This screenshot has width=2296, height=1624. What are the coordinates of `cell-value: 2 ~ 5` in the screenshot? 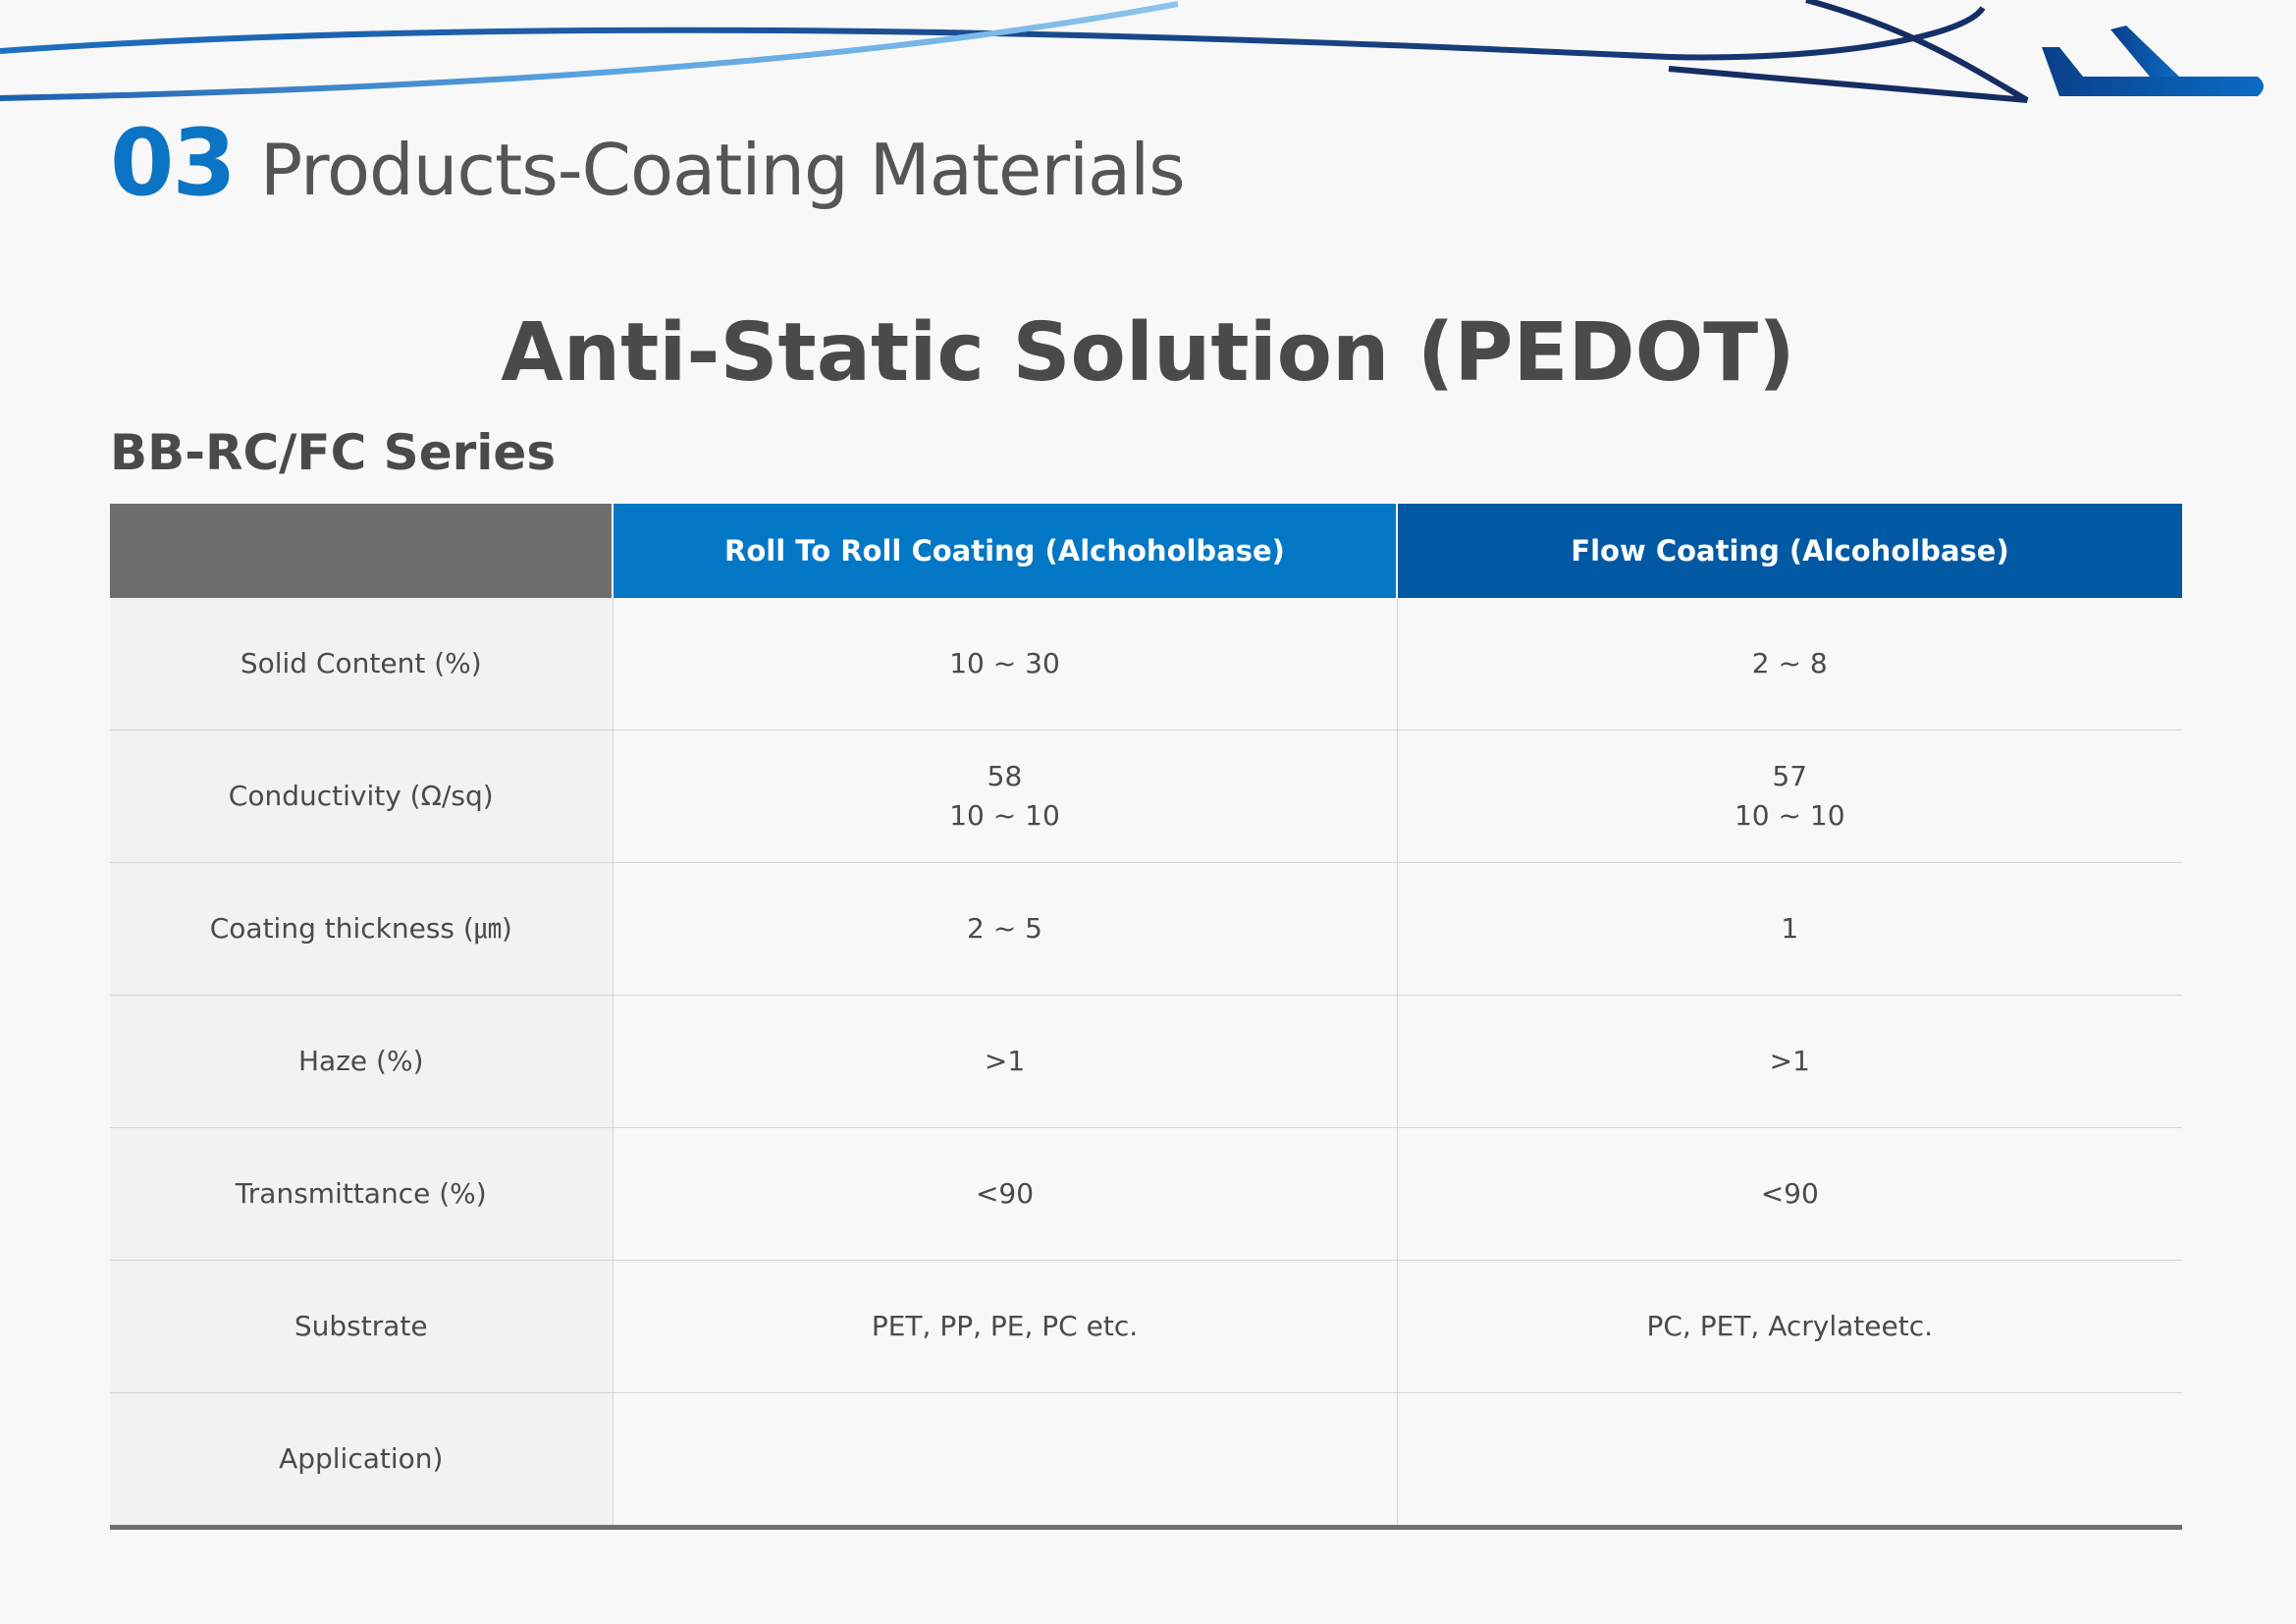 It's located at (1005, 928).